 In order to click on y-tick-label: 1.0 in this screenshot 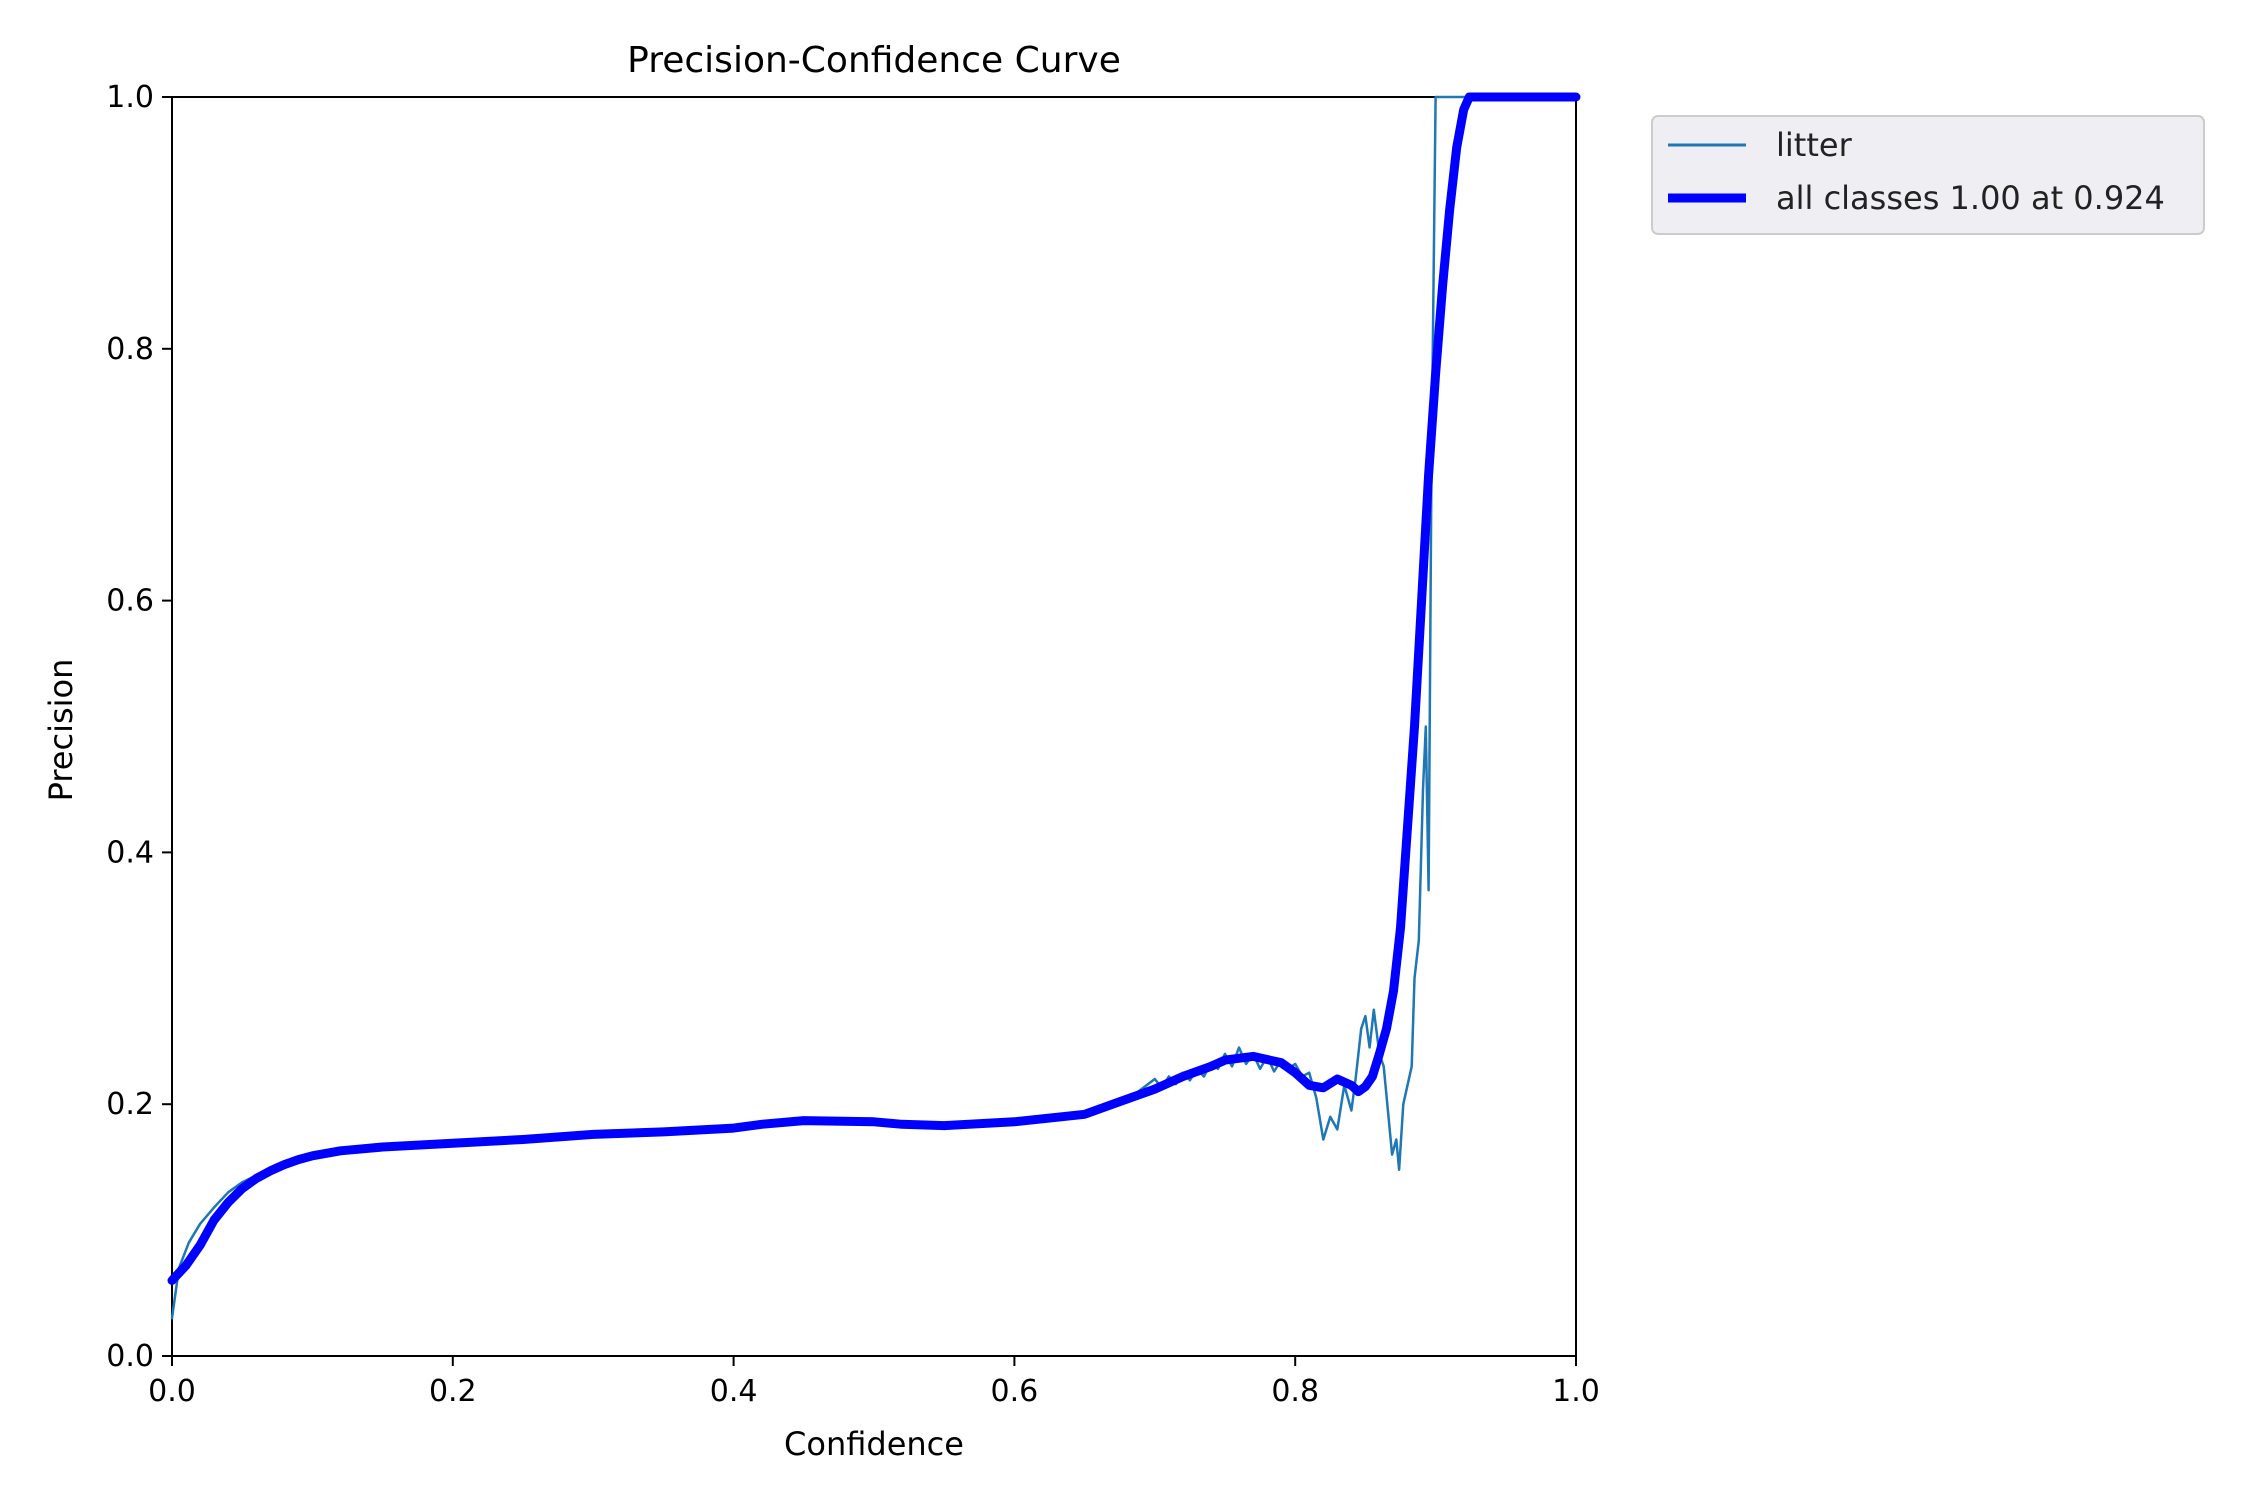, I will do `click(130, 97)`.